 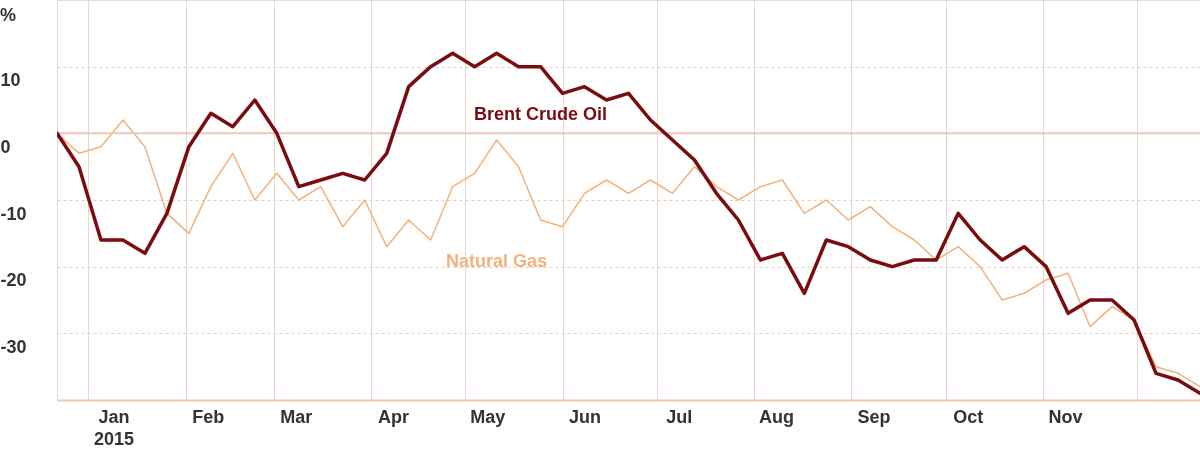 I want to click on x-tick-label: Nov, so click(x=1065, y=416).